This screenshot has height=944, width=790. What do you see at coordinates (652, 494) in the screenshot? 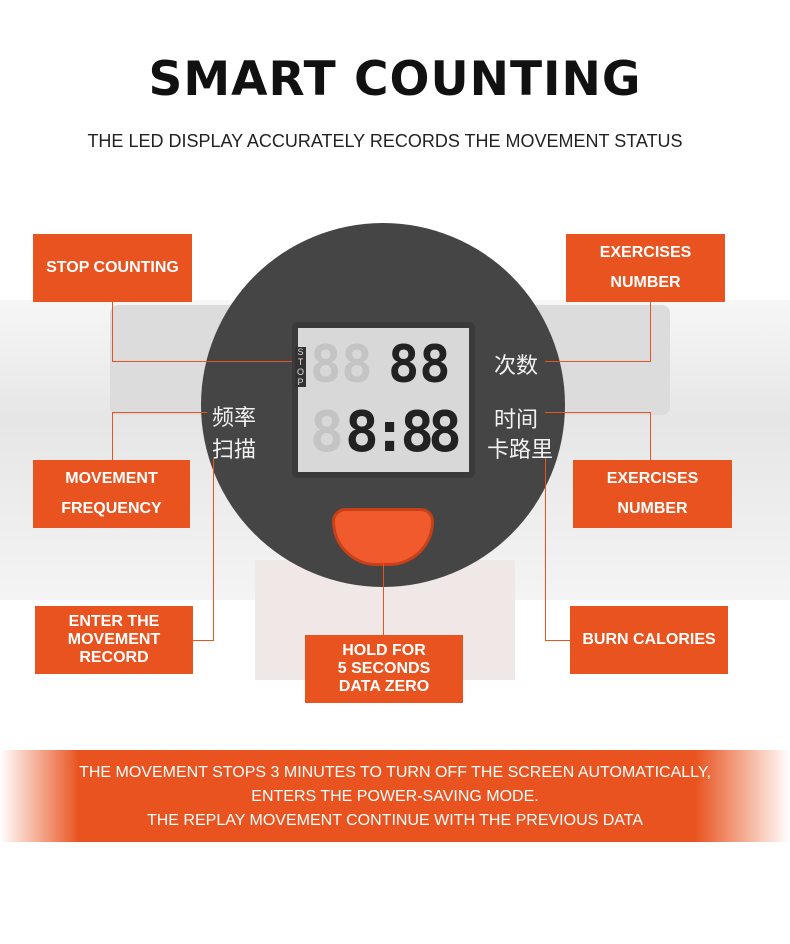
I see `callout-exercises-number-bottom: EXERCISES NUMBER` at bounding box center [652, 494].